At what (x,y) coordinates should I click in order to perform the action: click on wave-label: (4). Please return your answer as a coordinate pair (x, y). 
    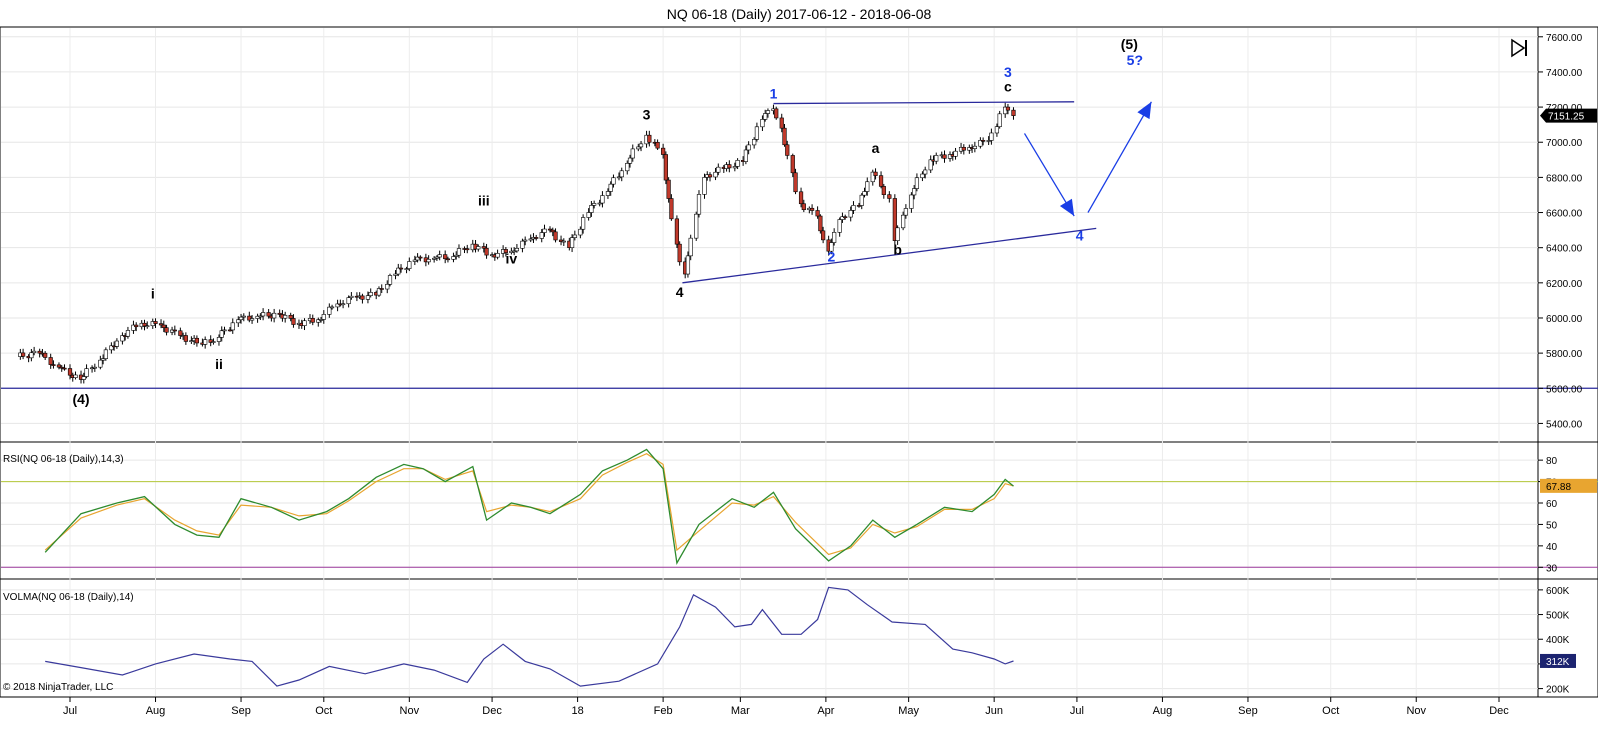
    Looking at the image, I should click on (80, 399).